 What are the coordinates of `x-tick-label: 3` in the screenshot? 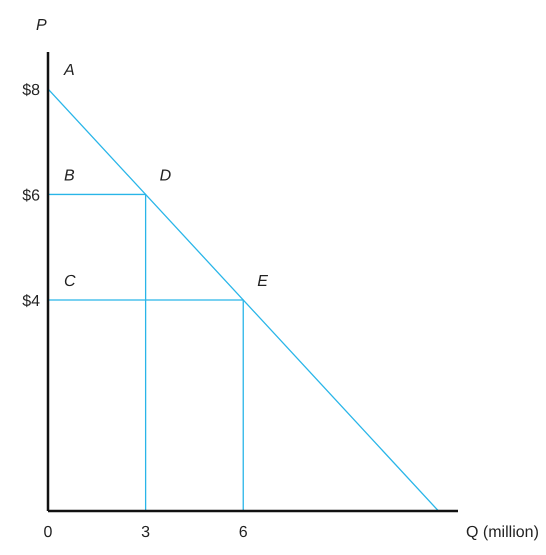 It's located at (145, 532).